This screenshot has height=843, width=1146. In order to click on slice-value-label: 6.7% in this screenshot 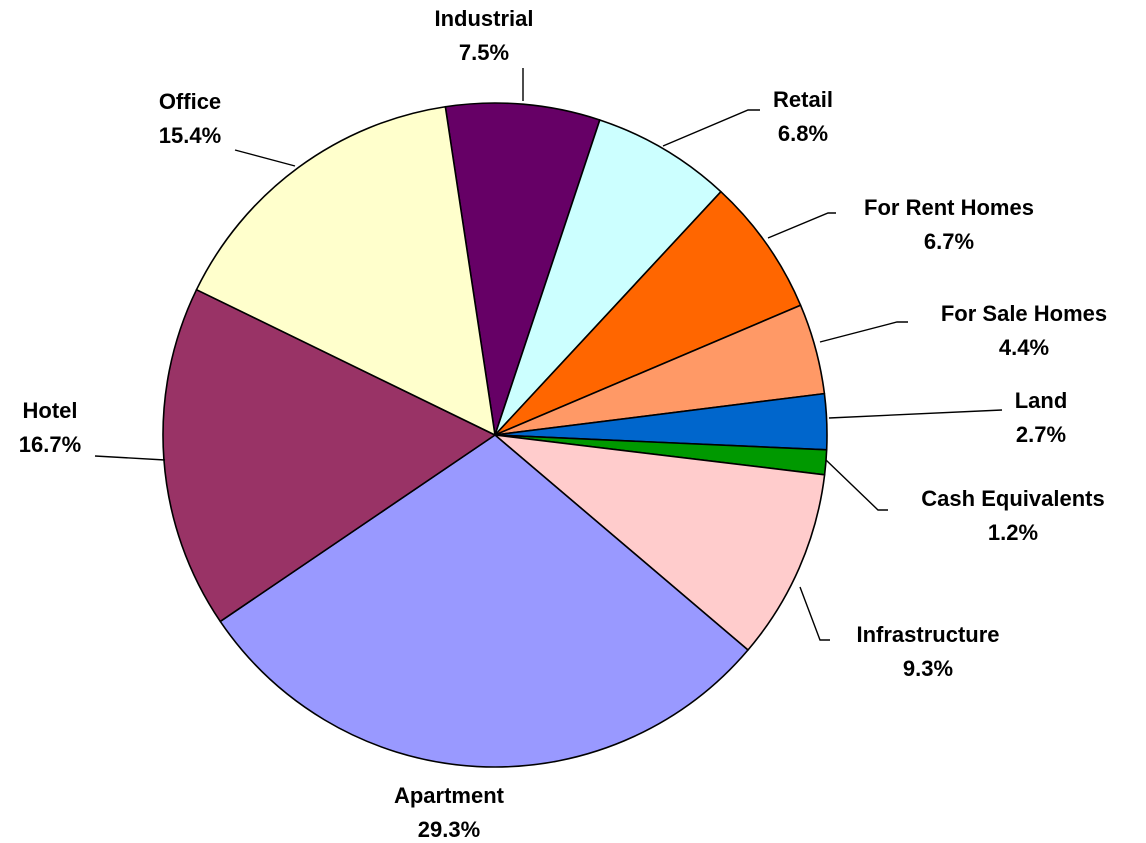, I will do `click(949, 241)`.